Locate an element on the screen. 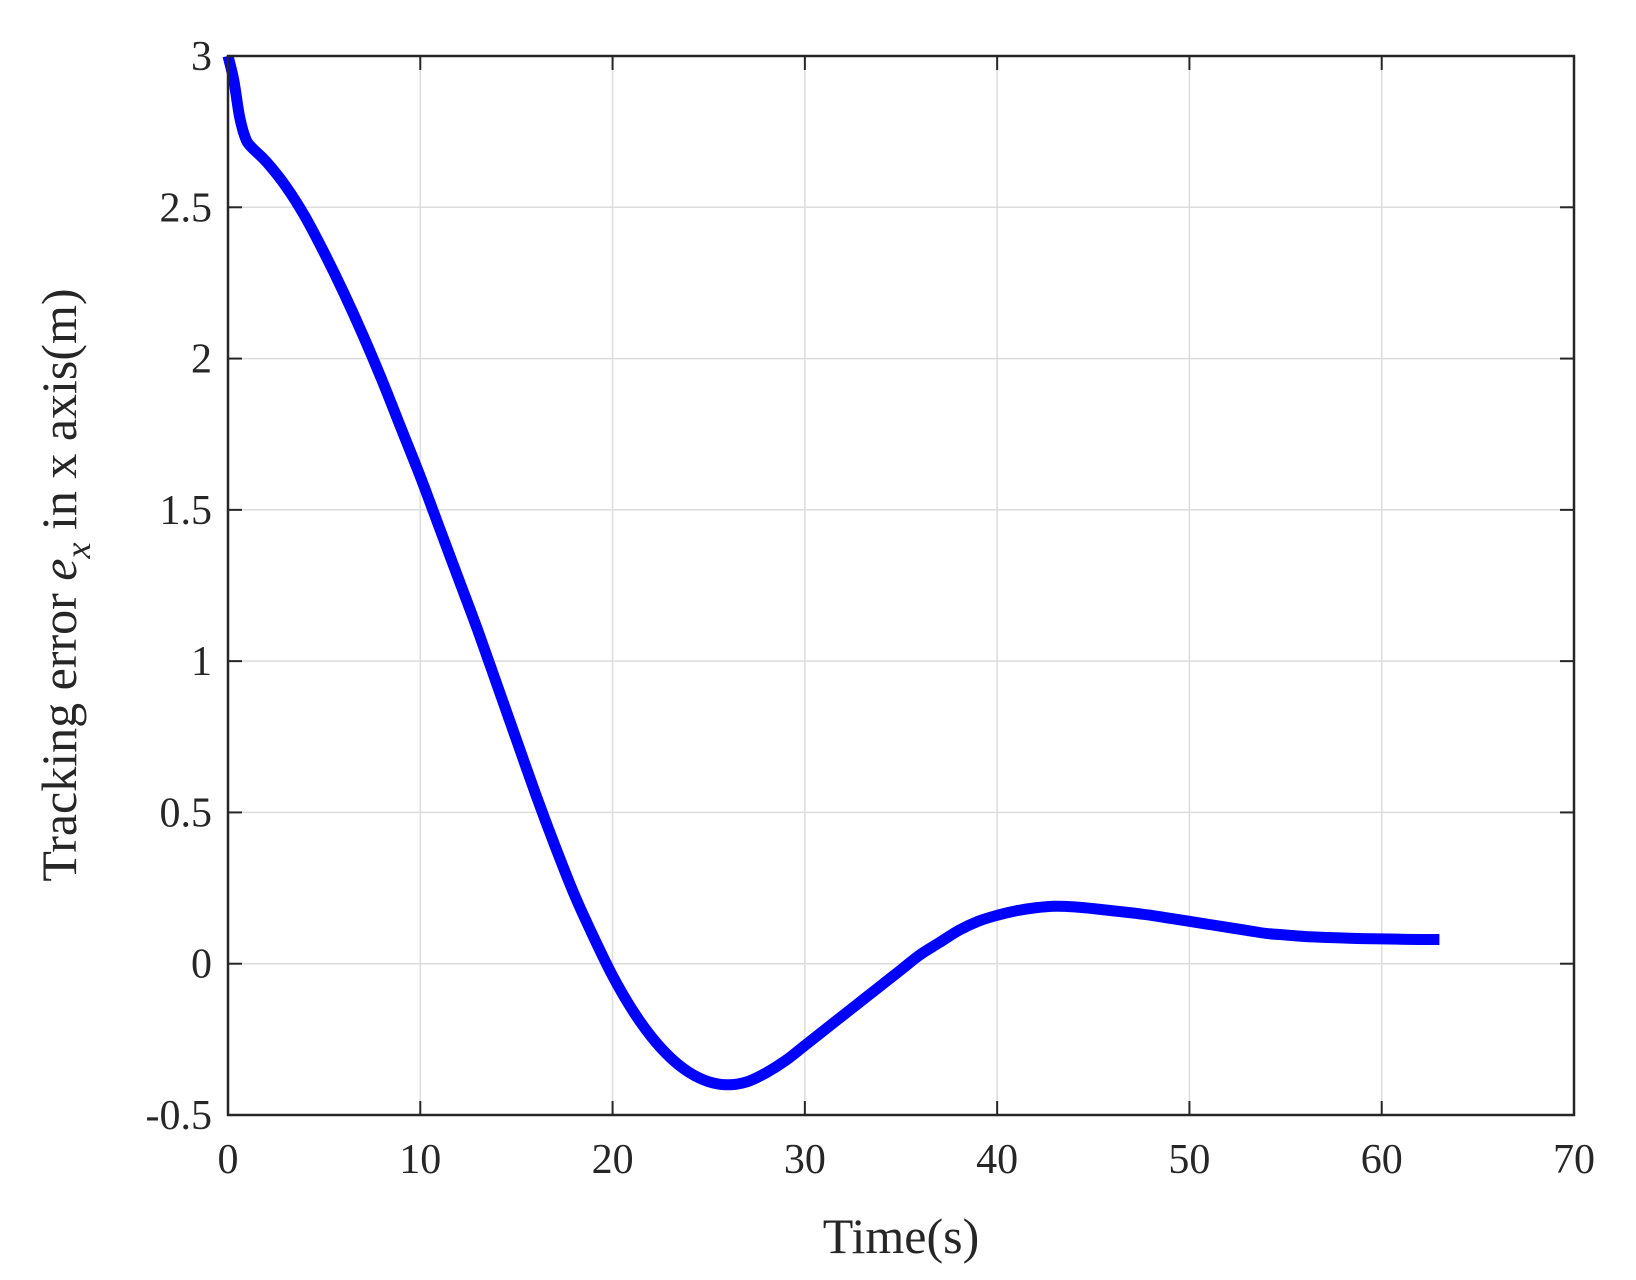 The width and height of the screenshot is (1636, 1280). y-axis-label-suffix: in x axis(m) is located at coordinates (59, 415).